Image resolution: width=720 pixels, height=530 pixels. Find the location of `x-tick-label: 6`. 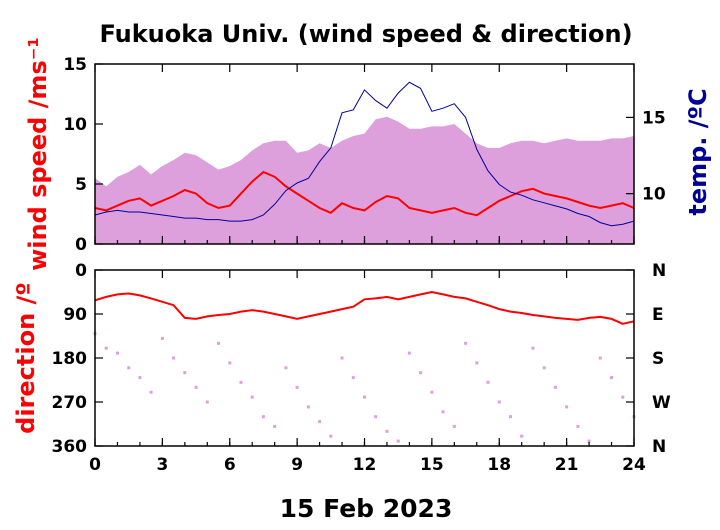

x-tick-label: 6 is located at coordinates (230, 465).